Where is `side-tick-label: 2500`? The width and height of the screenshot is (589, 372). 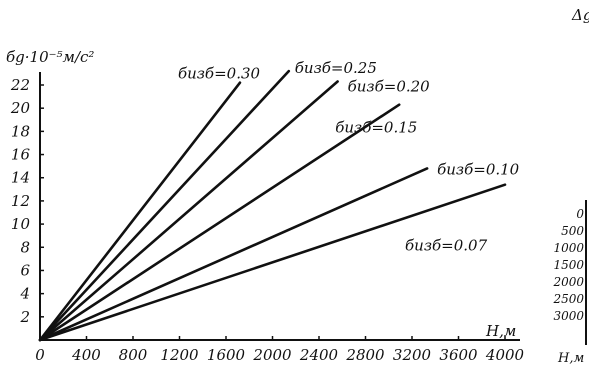 side-tick-label: 2500 is located at coordinates (568, 299).